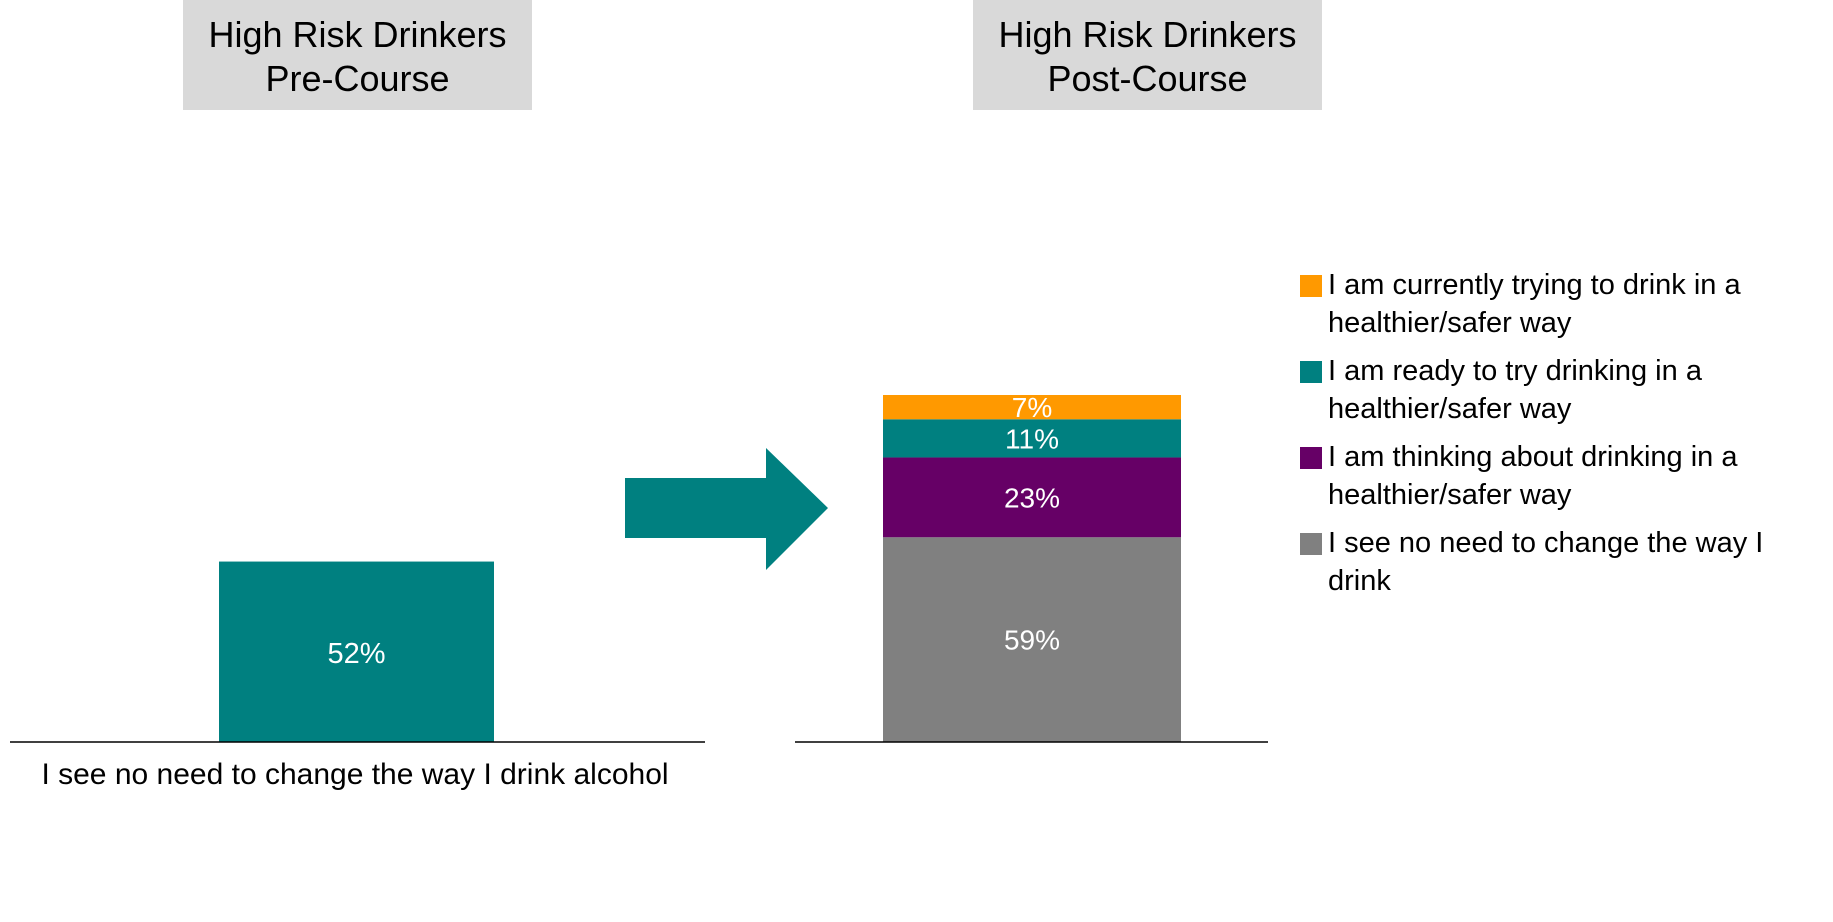  I want to click on legend-label: I see no need to change the way I drink, so click(1546, 562).